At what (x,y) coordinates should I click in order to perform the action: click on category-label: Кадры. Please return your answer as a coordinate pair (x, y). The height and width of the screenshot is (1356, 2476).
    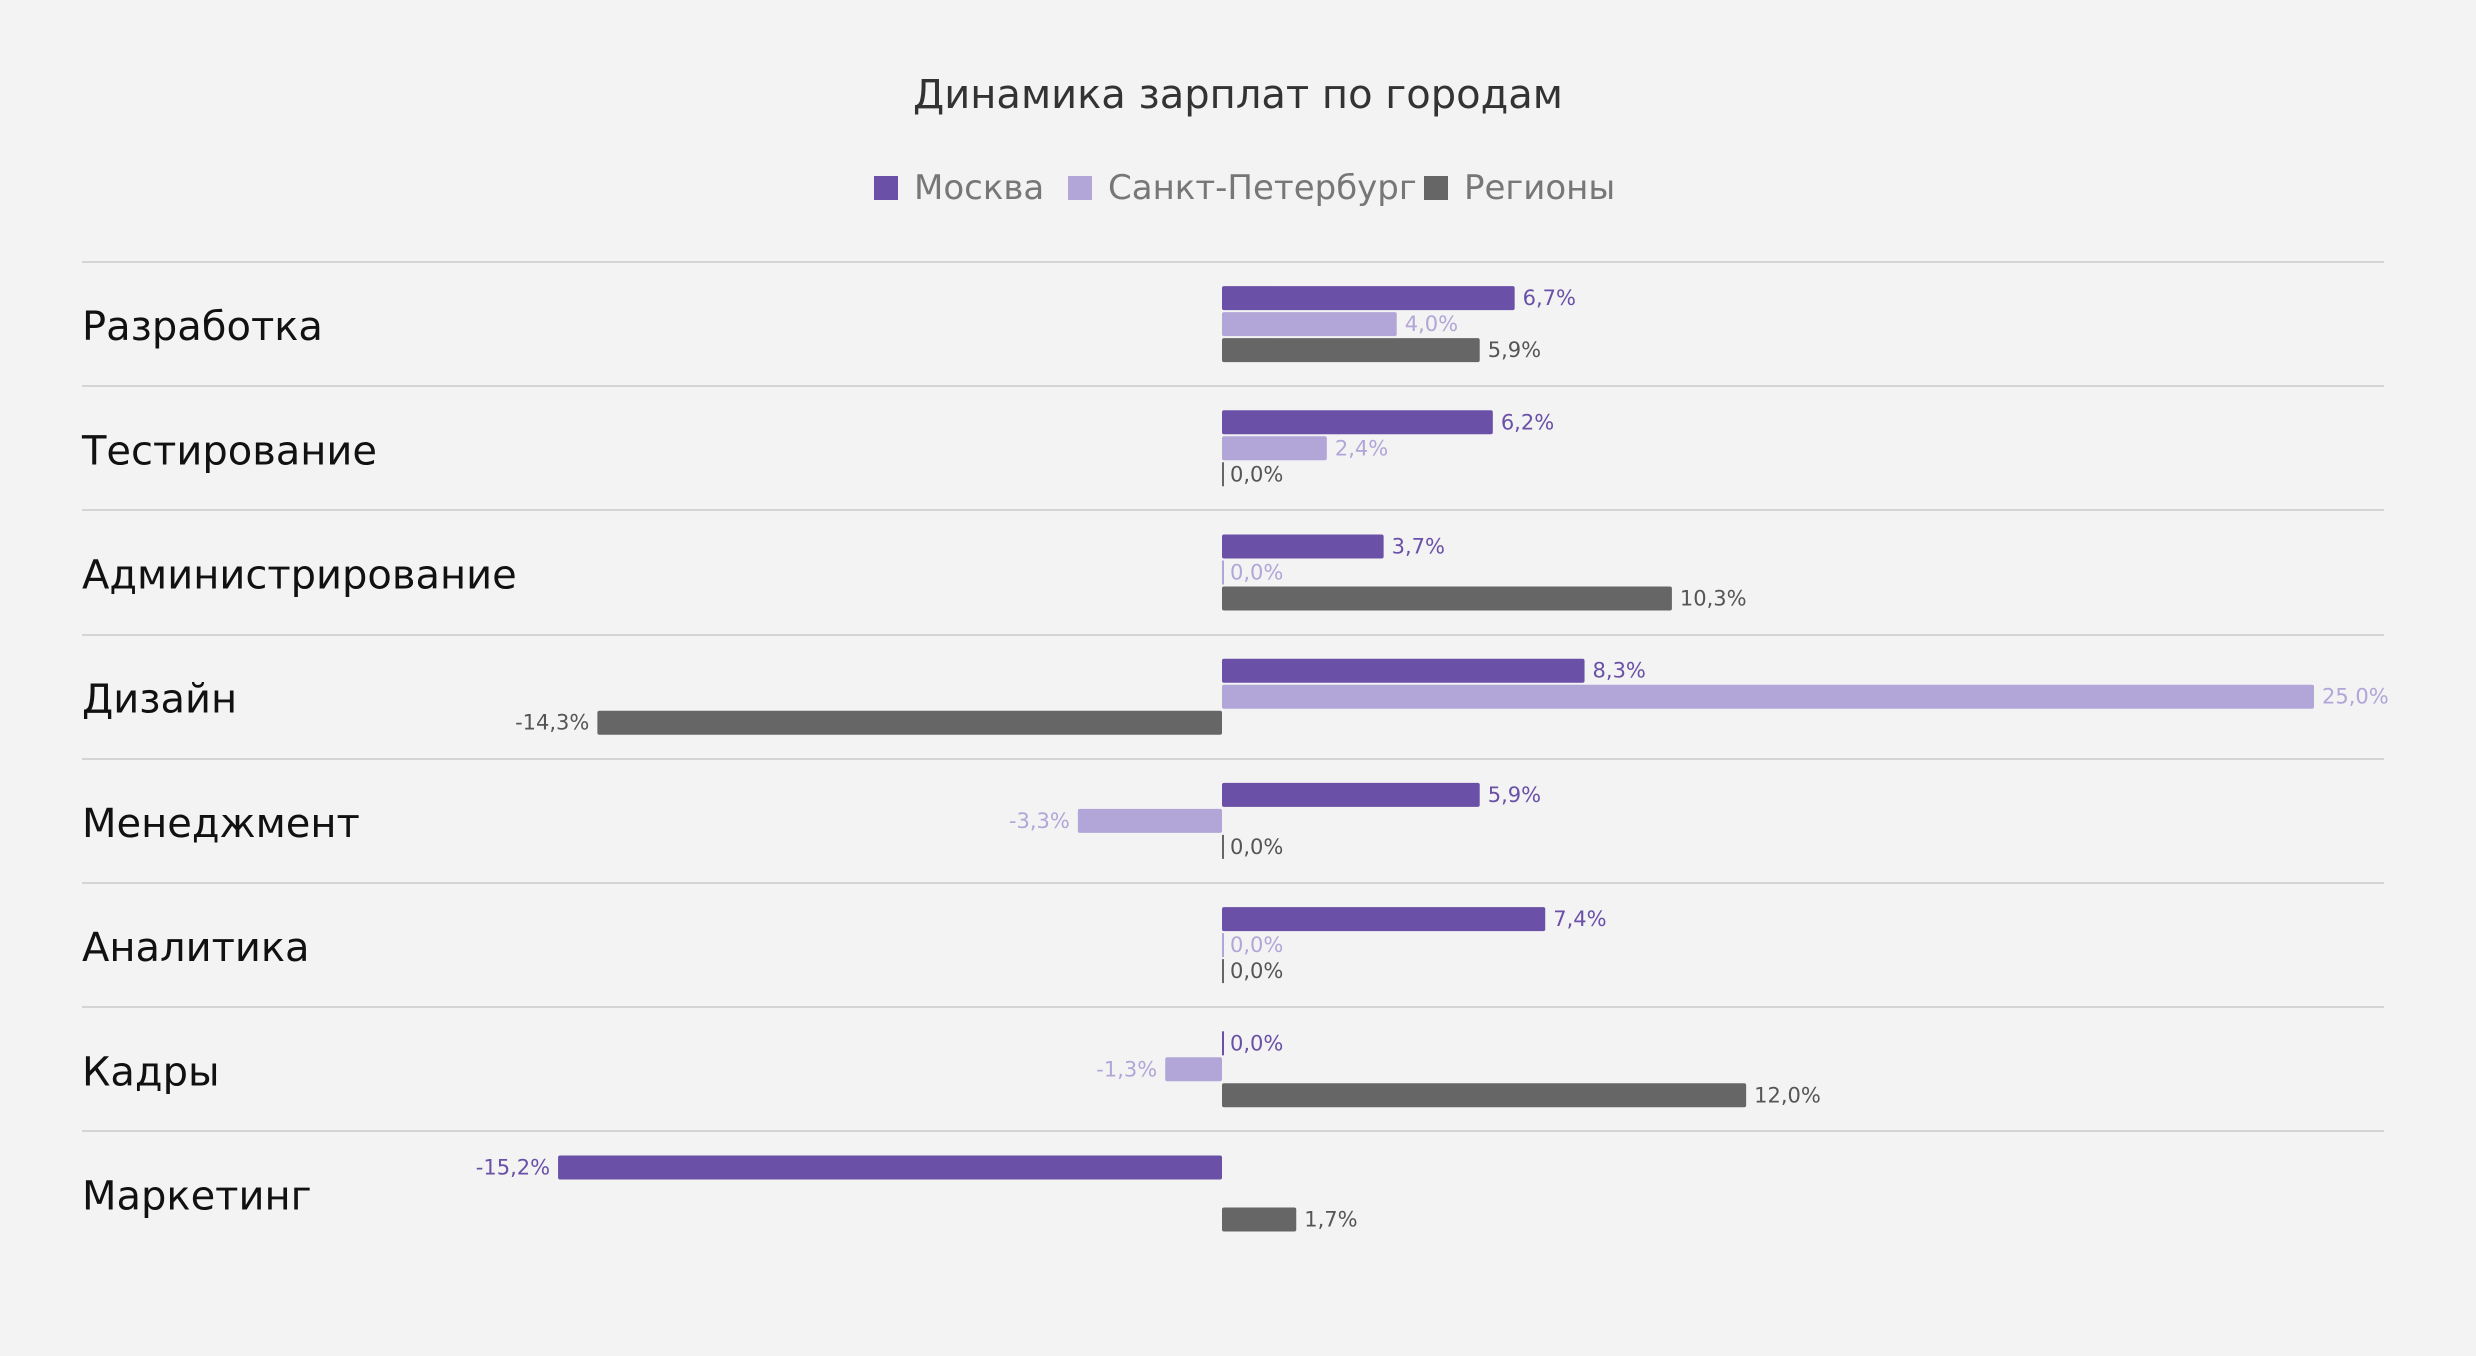
    Looking at the image, I should click on (151, 1072).